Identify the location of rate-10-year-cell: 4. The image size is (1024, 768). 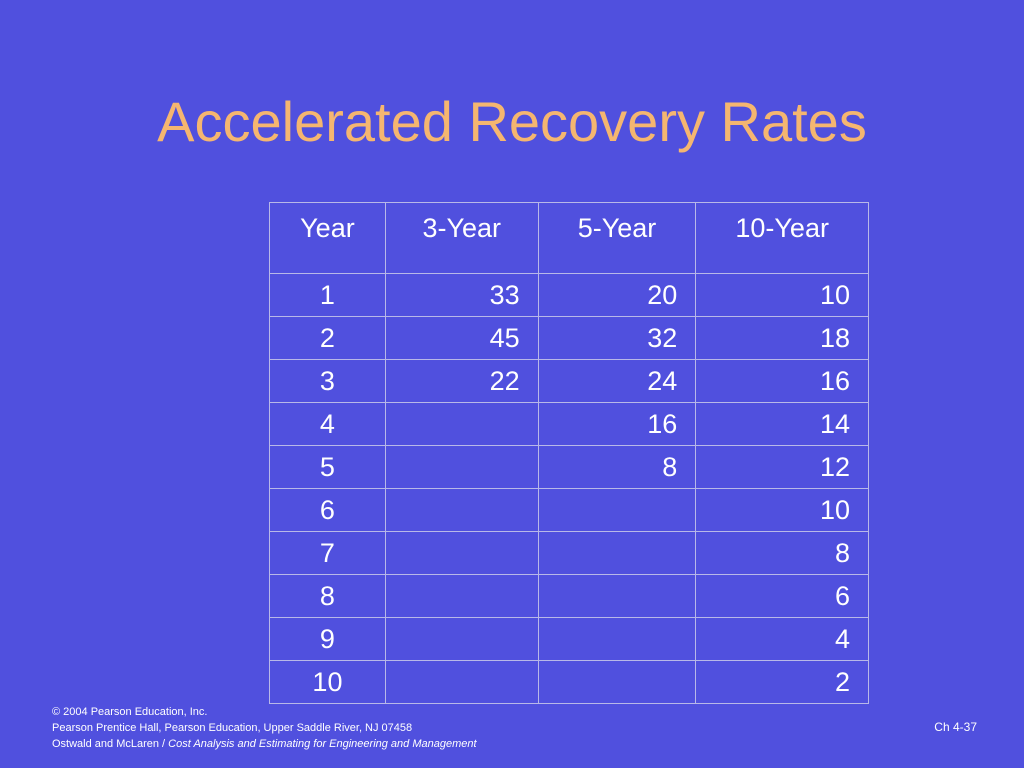
(782, 639).